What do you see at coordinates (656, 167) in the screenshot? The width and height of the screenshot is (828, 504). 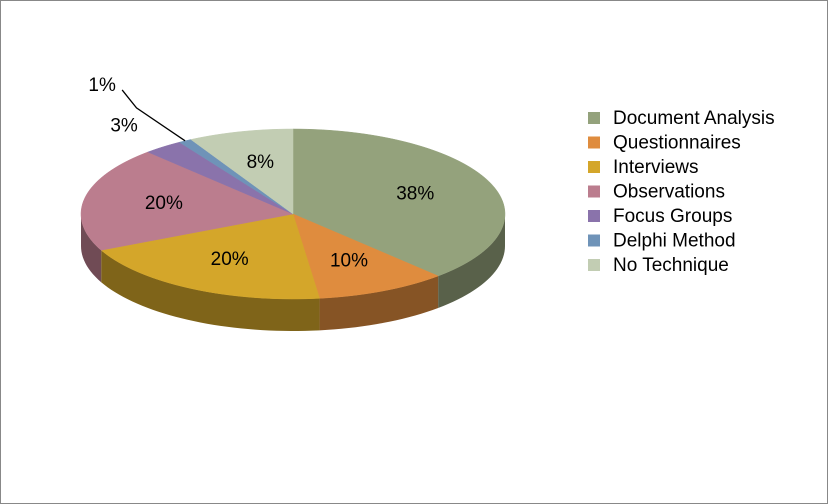 I see `legend-label: Interviews` at bounding box center [656, 167].